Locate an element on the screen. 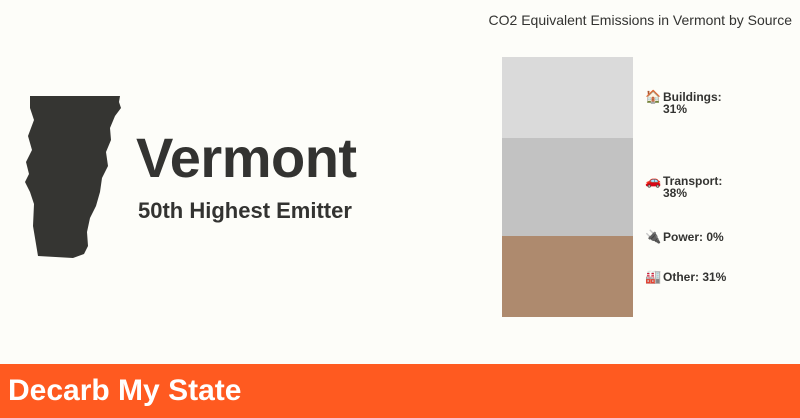 This screenshot has width=800, height=418. car-icon: 🚗 is located at coordinates (653, 180).